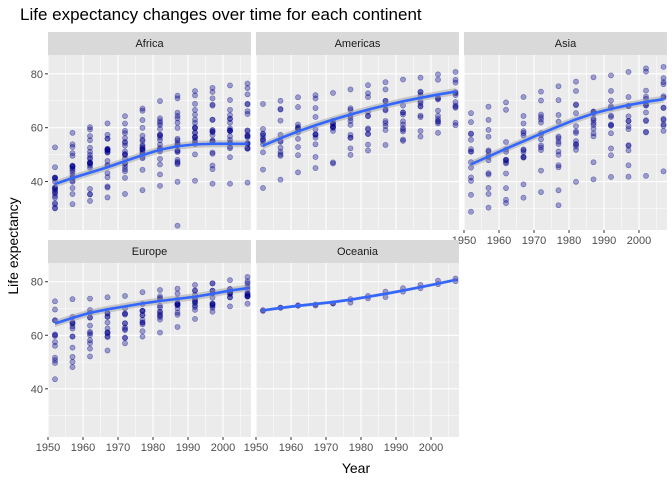  What do you see at coordinates (37, 336) in the screenshot?
I see `y-tick-label: 60` at bounding box center [37, 336].